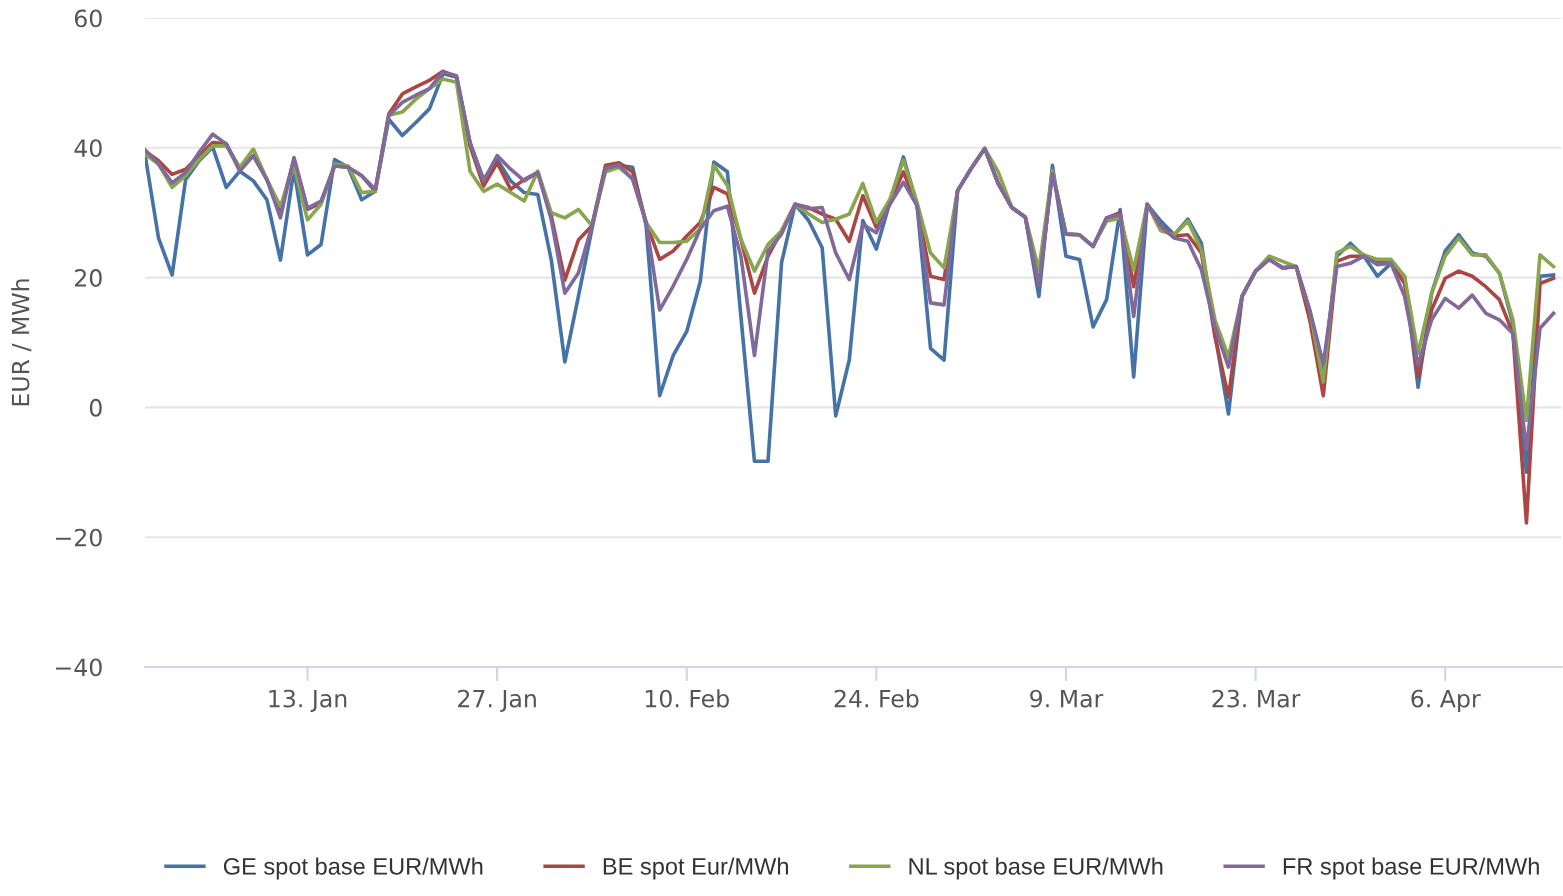 The image size is (1563, 896). I want to click on legend-label: GE spot base EUR/MWh, so click(353, 868).